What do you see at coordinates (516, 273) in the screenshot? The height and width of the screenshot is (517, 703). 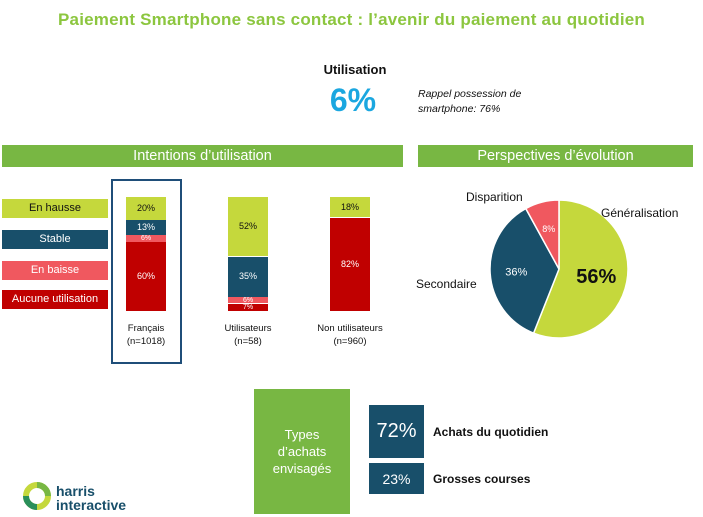 I see `pie-value-label: 36%` at bounding box center [516, 273].